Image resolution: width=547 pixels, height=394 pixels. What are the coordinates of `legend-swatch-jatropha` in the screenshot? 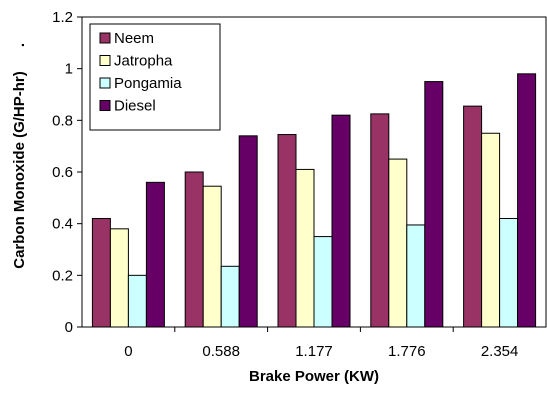 It's located at (105, 60).